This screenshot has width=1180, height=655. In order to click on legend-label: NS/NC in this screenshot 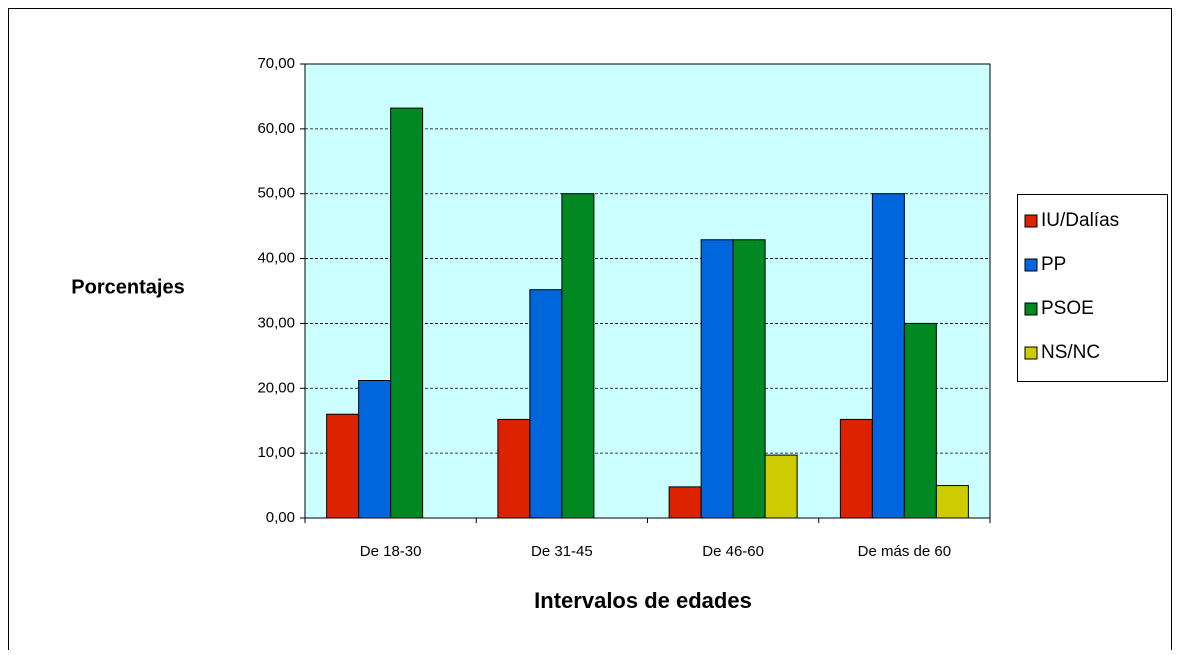, I will do `click(1070, 352)`.